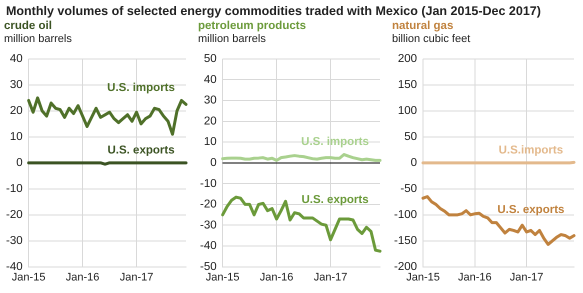 Image resolution: width=583 pixels, height=293 pixels. I want to click on chart-subtitle: natural gas, so click(423, 26).